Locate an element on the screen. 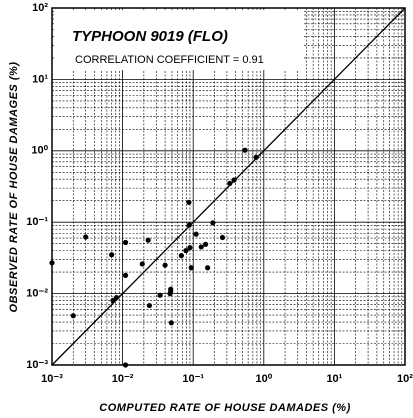 The height and width of the screenshot is (418, 413). x-tick-label: 10⁻³ is located at coordinates (52, 379).